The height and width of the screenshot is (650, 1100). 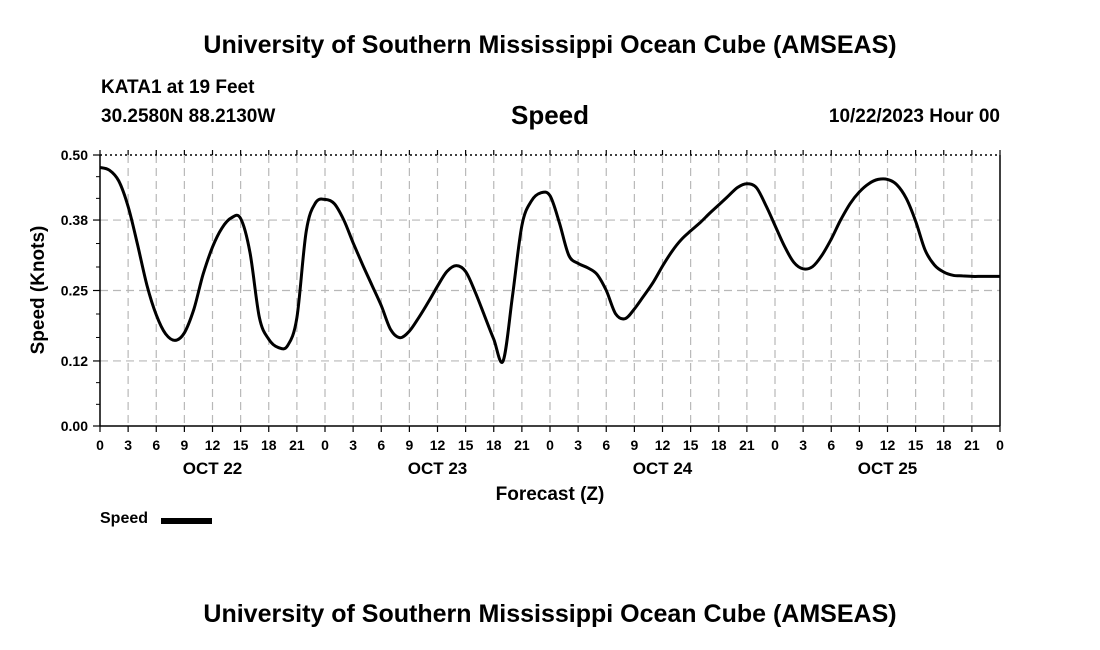 I want to click on variable-title: Speed, so click(x=550, y=115).